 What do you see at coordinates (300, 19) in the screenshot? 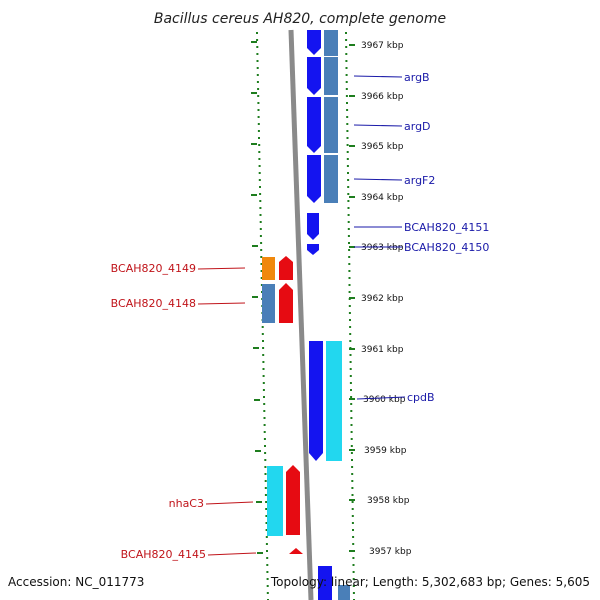
I see `map-title: Bacillus cereus AH820, complete genome` at bounding box center [300, 19].